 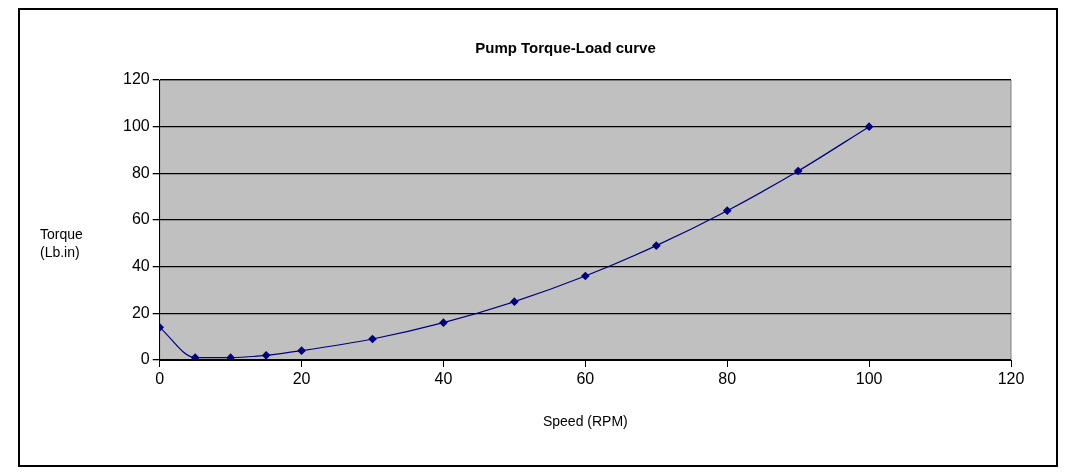 I want to click on x-axis-title: Speed (RPM), so click(x=585, y=421).